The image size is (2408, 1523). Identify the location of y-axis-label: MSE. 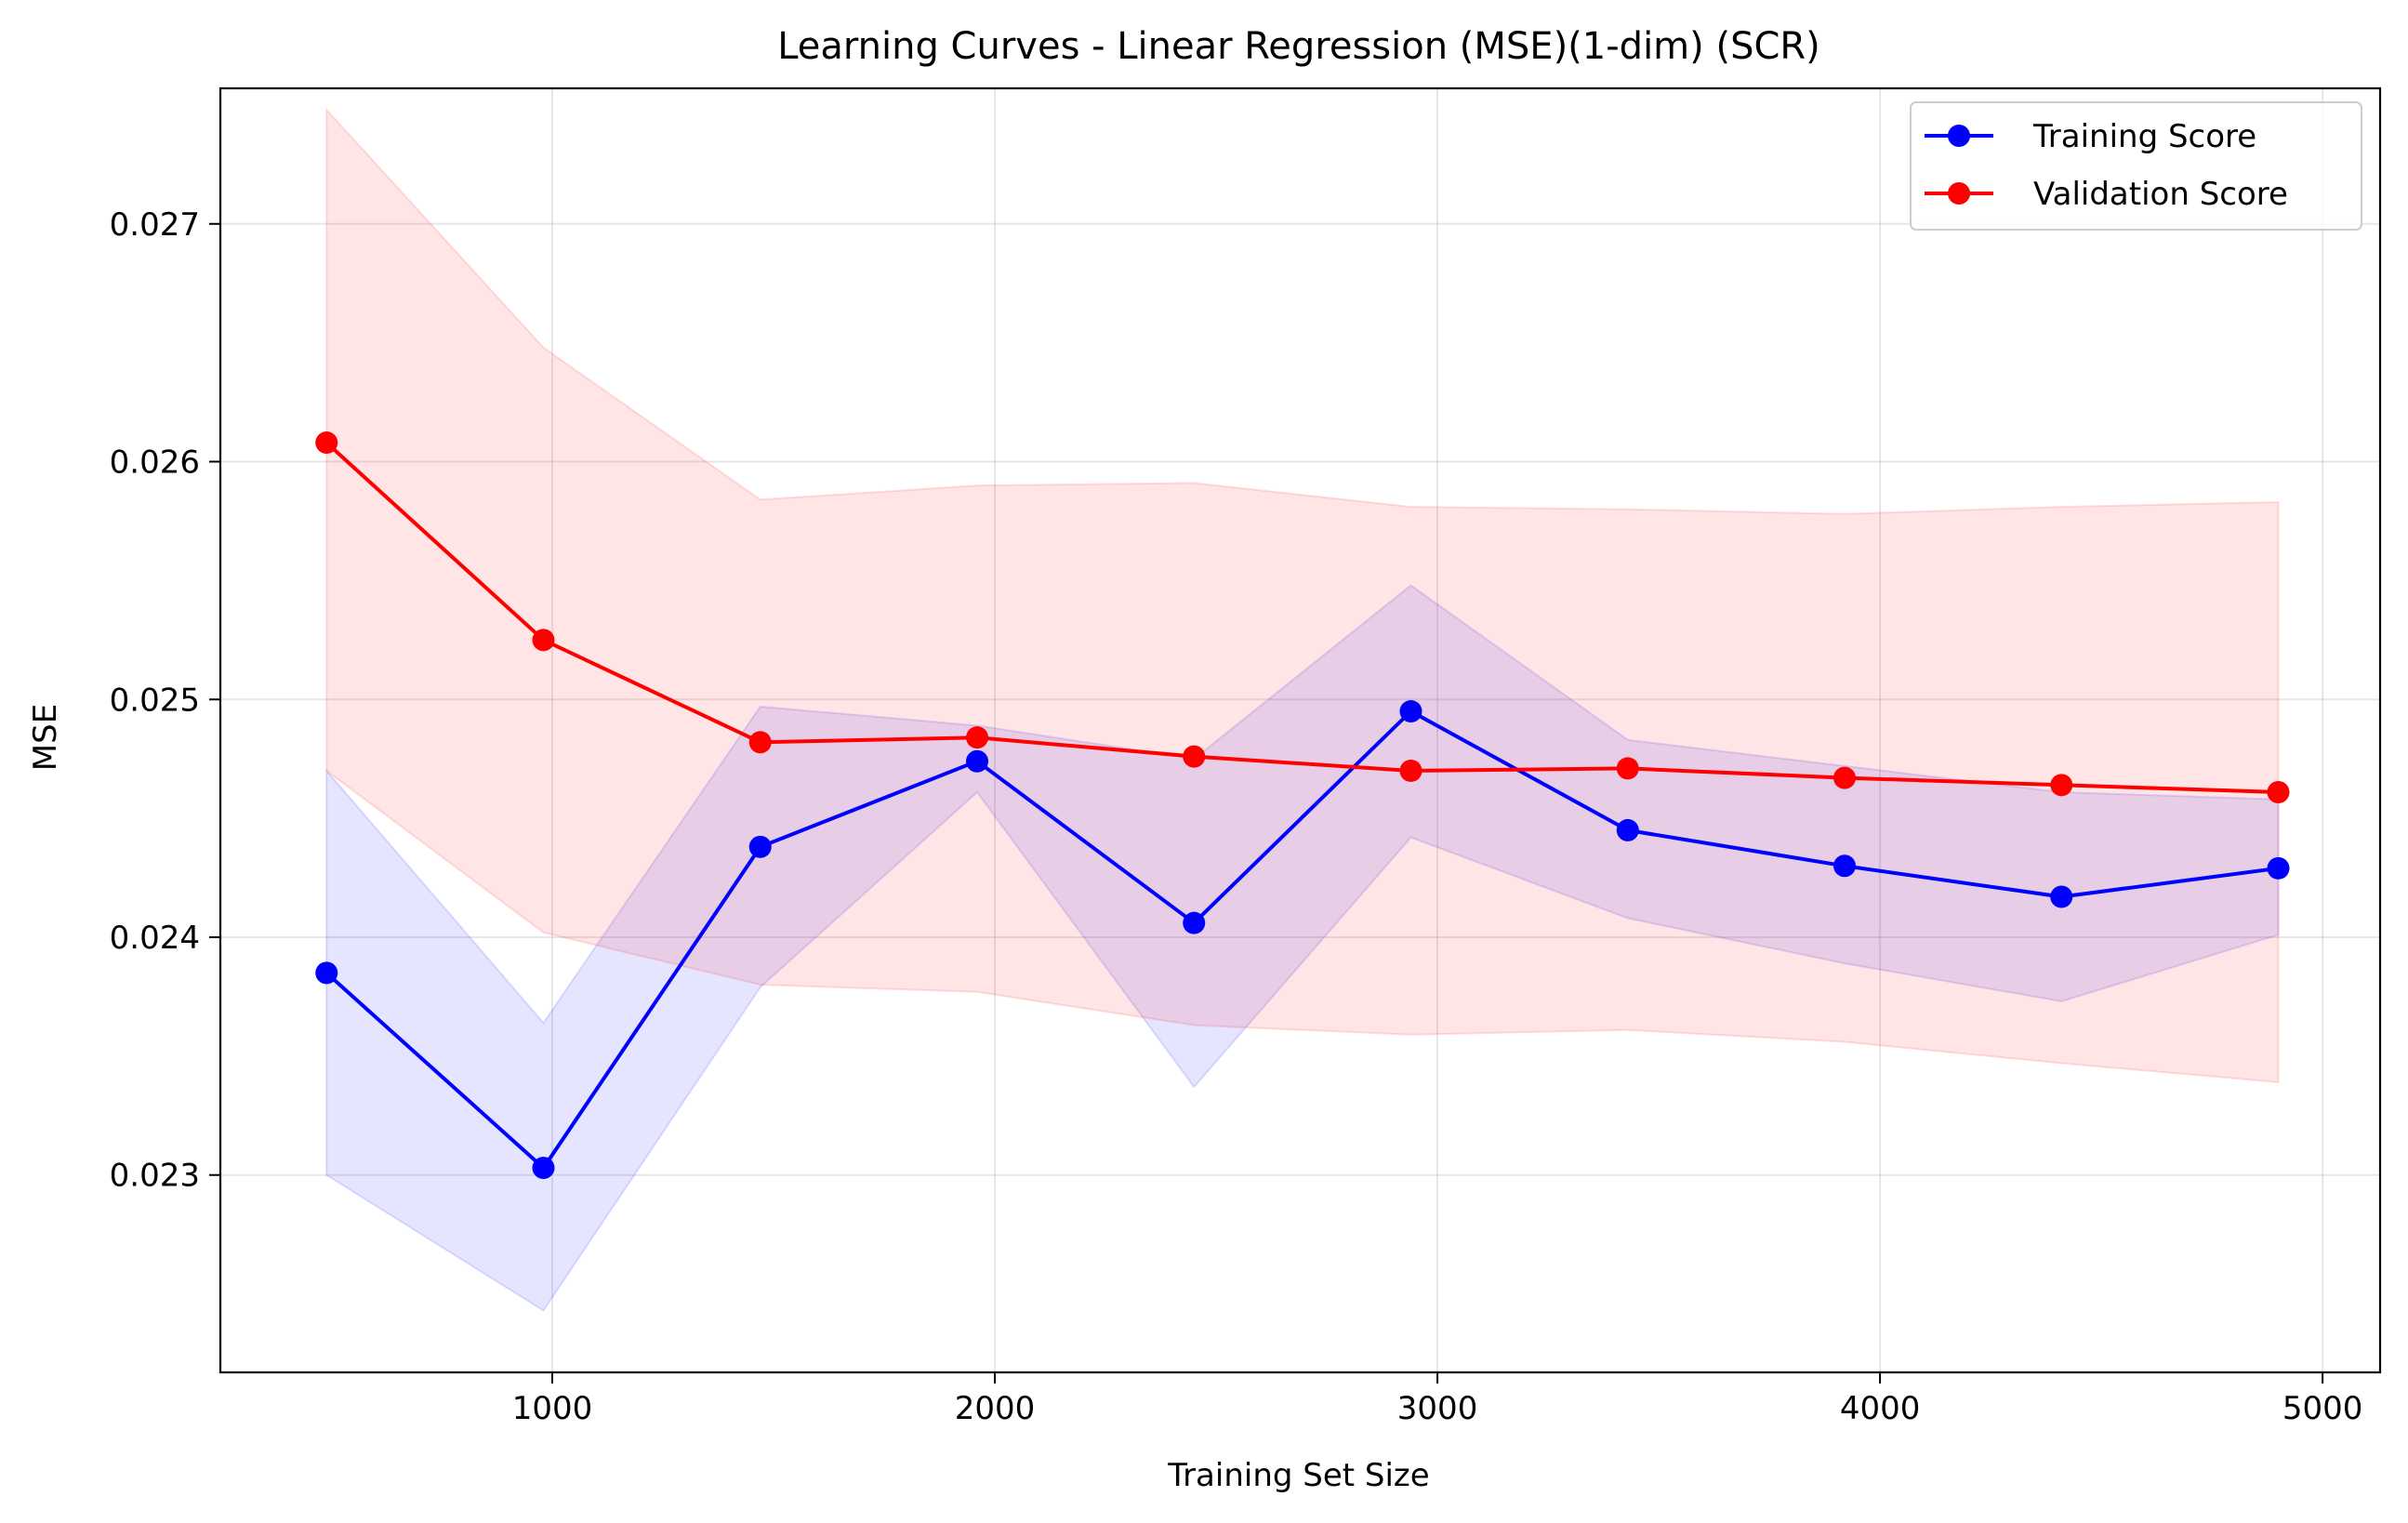
(45, 738).